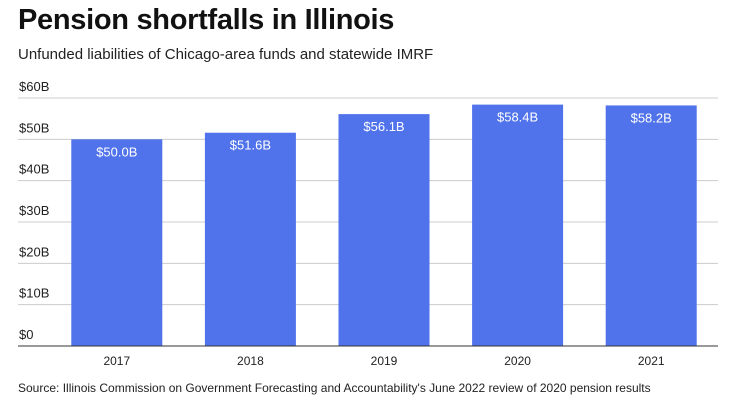 The width and height of the screenshot is (740, 416). Describe the element at coordinates (34, 251) in the screenshot. I see `y-tick-label: $20B` at that location.